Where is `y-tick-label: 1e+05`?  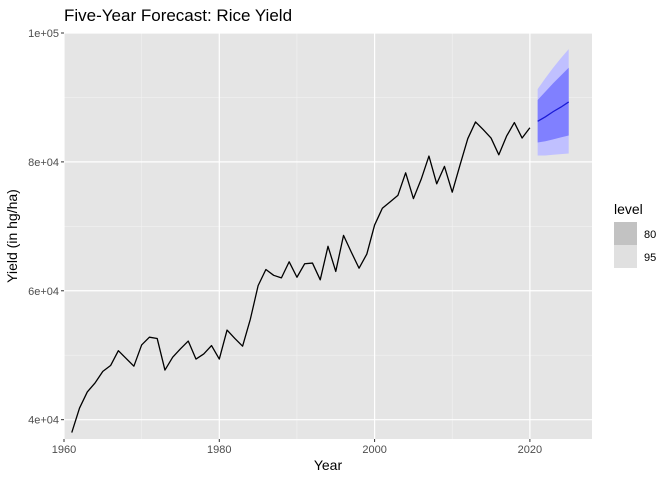 y-tick-label: 1e+05 is located at coordinates (43, 34).